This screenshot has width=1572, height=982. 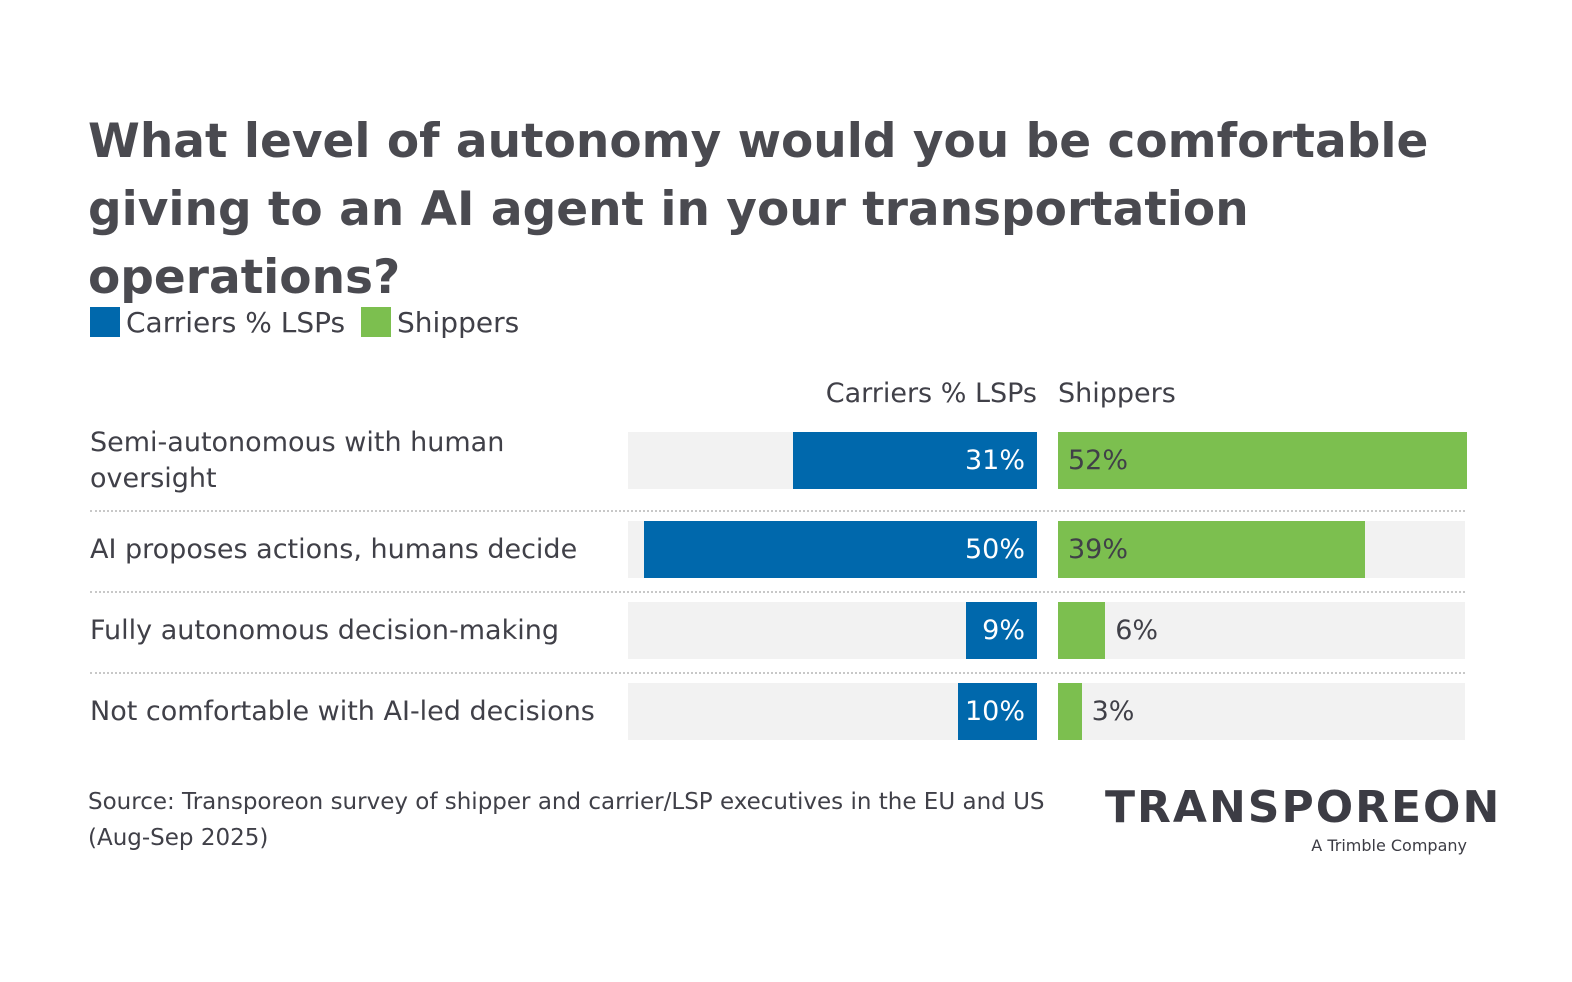 I want to click on value-label: 52%, so click(x=1098, y=460).